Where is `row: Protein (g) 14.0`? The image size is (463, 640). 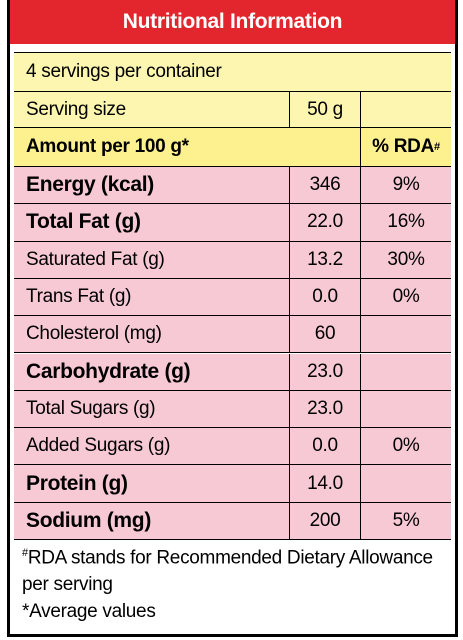
row: Protein (g) 14.0 is located at coordinates (232, 484).